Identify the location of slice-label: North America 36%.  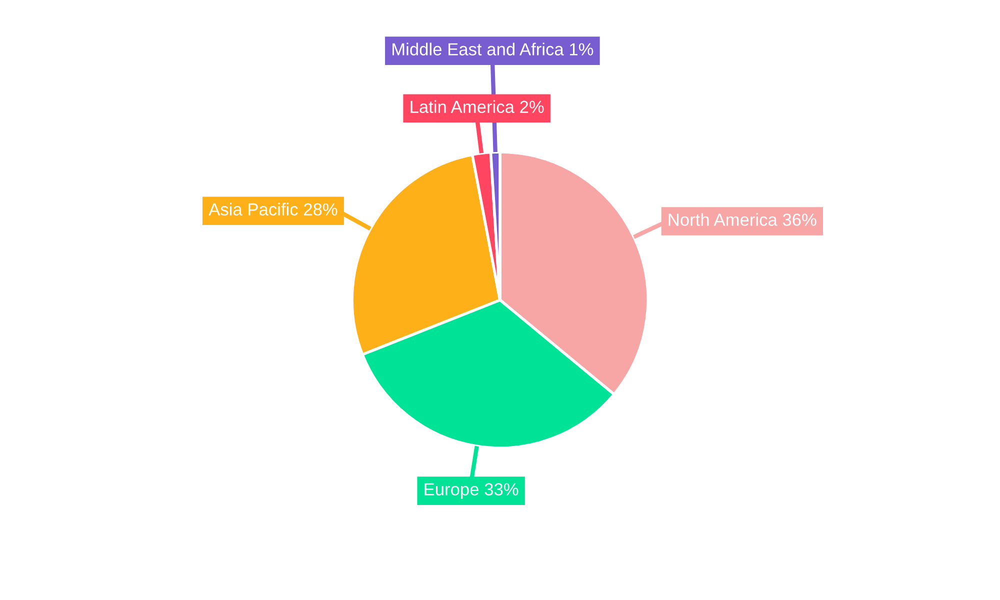
(742, 219).